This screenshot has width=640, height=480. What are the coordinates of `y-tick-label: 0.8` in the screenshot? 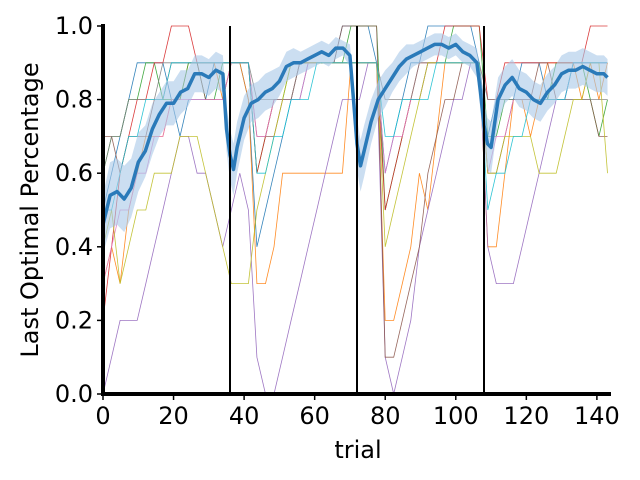 It's located at (74, 100).